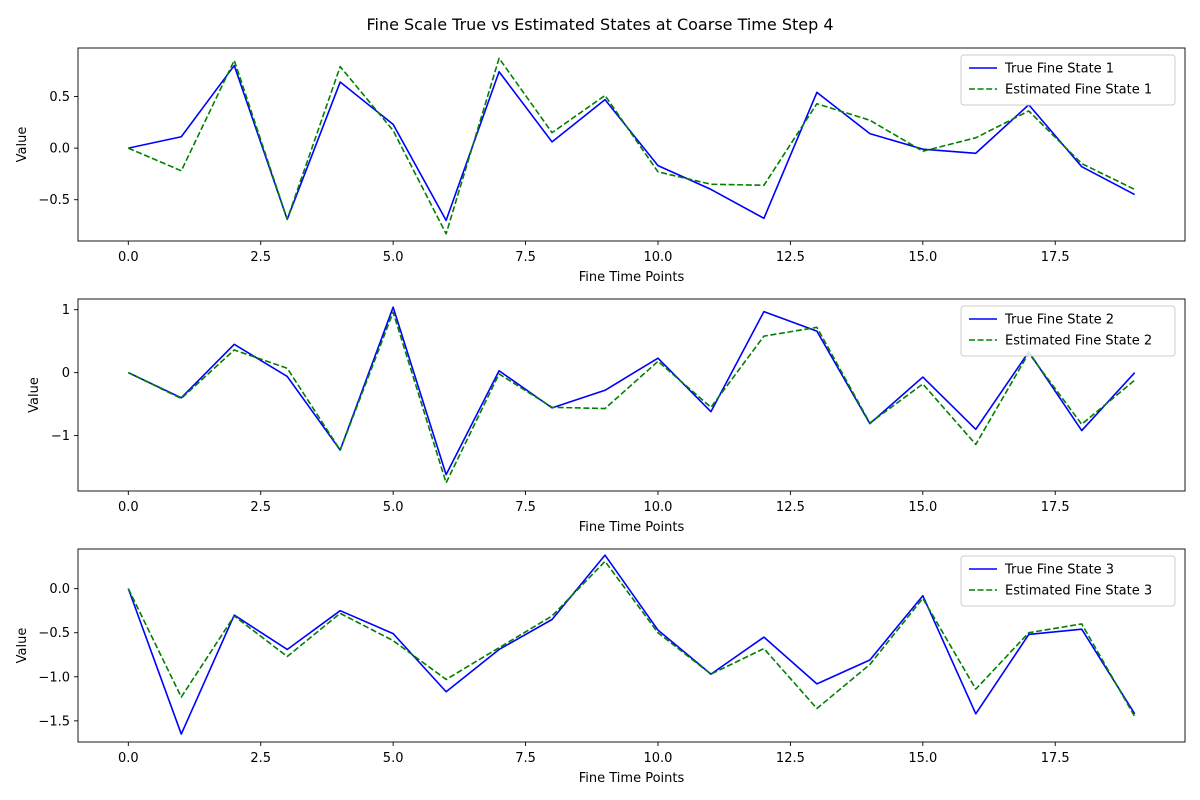 This screenshot has width=1200, height=800. I want to click on legend-label: Estimated Fine State 2, so click(1078, 341).